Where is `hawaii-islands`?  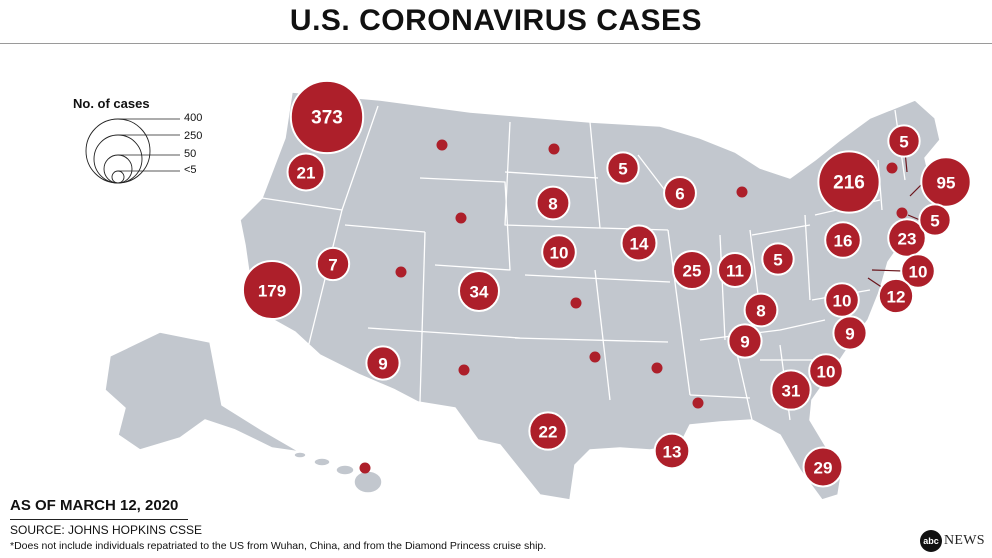 hawaii-islands is located at coordinates (338, 472).